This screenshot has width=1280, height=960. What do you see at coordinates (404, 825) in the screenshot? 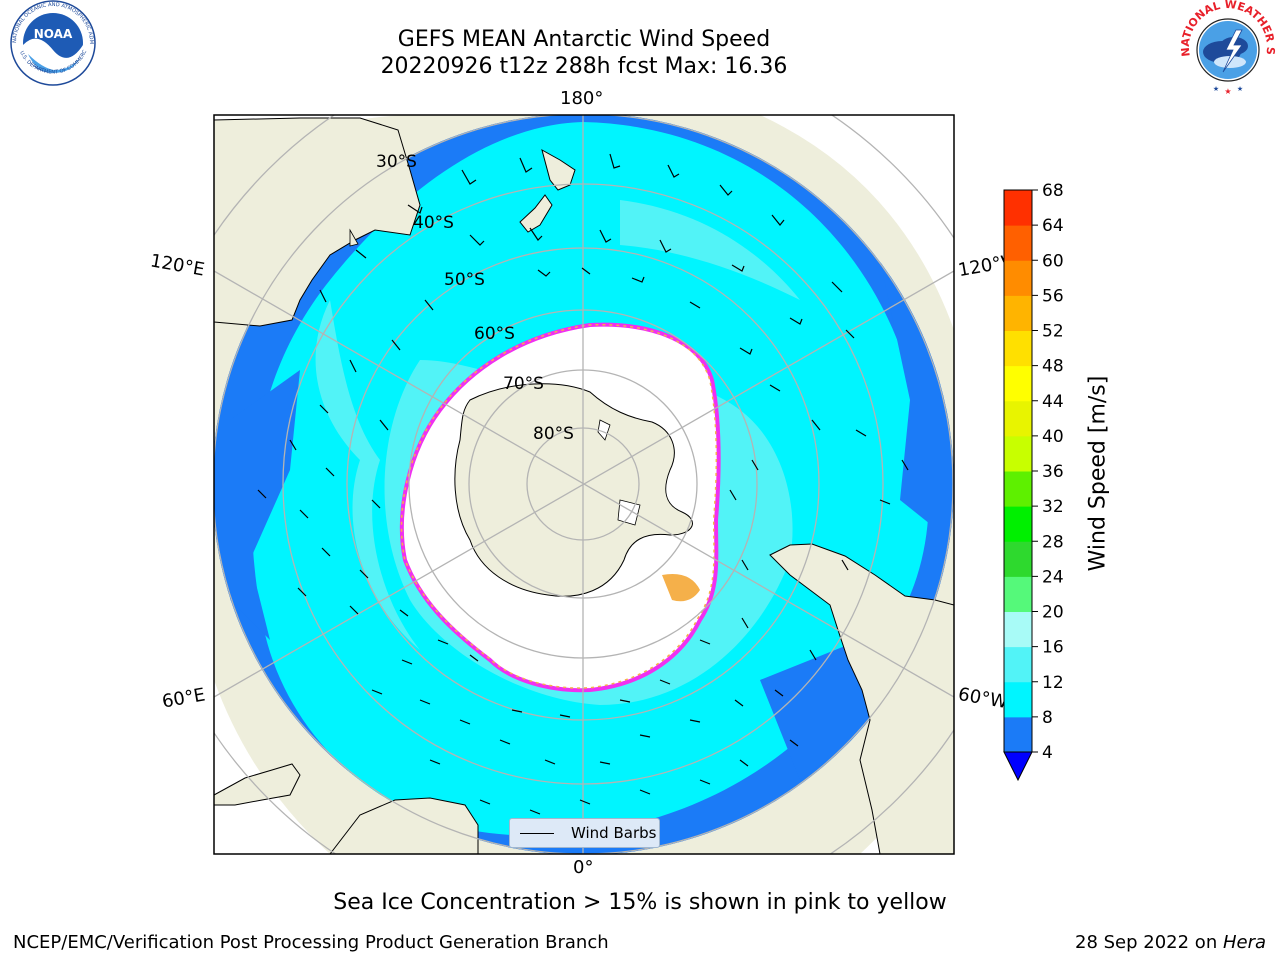
I see `africa` at bounding box center [404, 825].